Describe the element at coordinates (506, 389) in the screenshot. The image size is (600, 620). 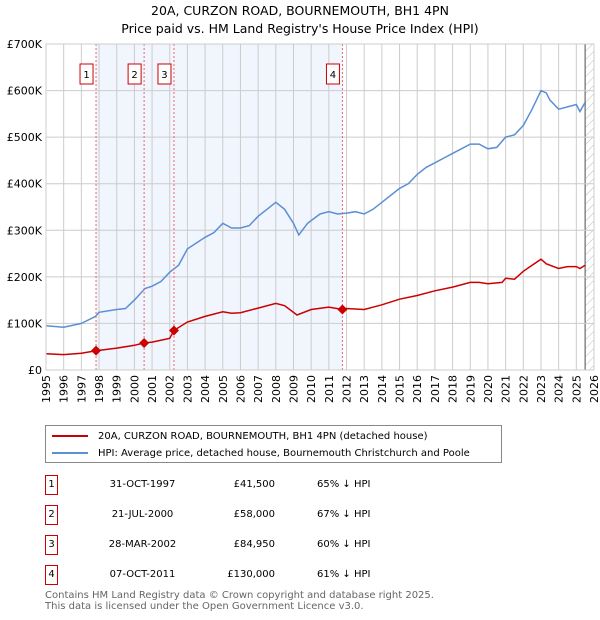
I see `x-tick-label: 2021` at that location.